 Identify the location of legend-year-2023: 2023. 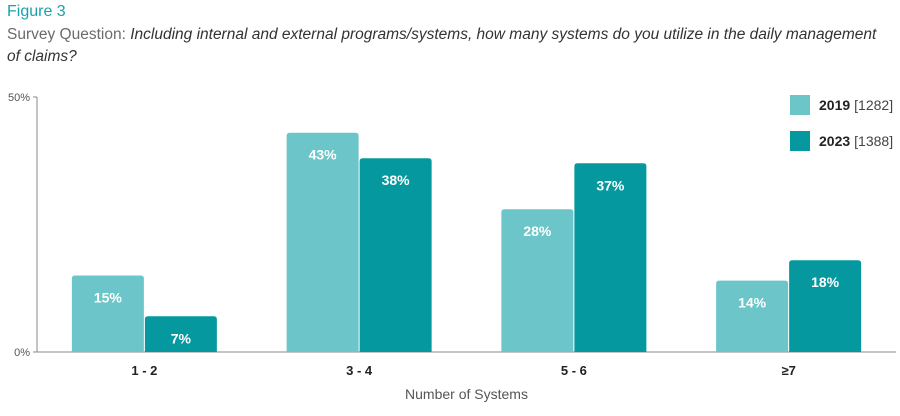
(835, 141).